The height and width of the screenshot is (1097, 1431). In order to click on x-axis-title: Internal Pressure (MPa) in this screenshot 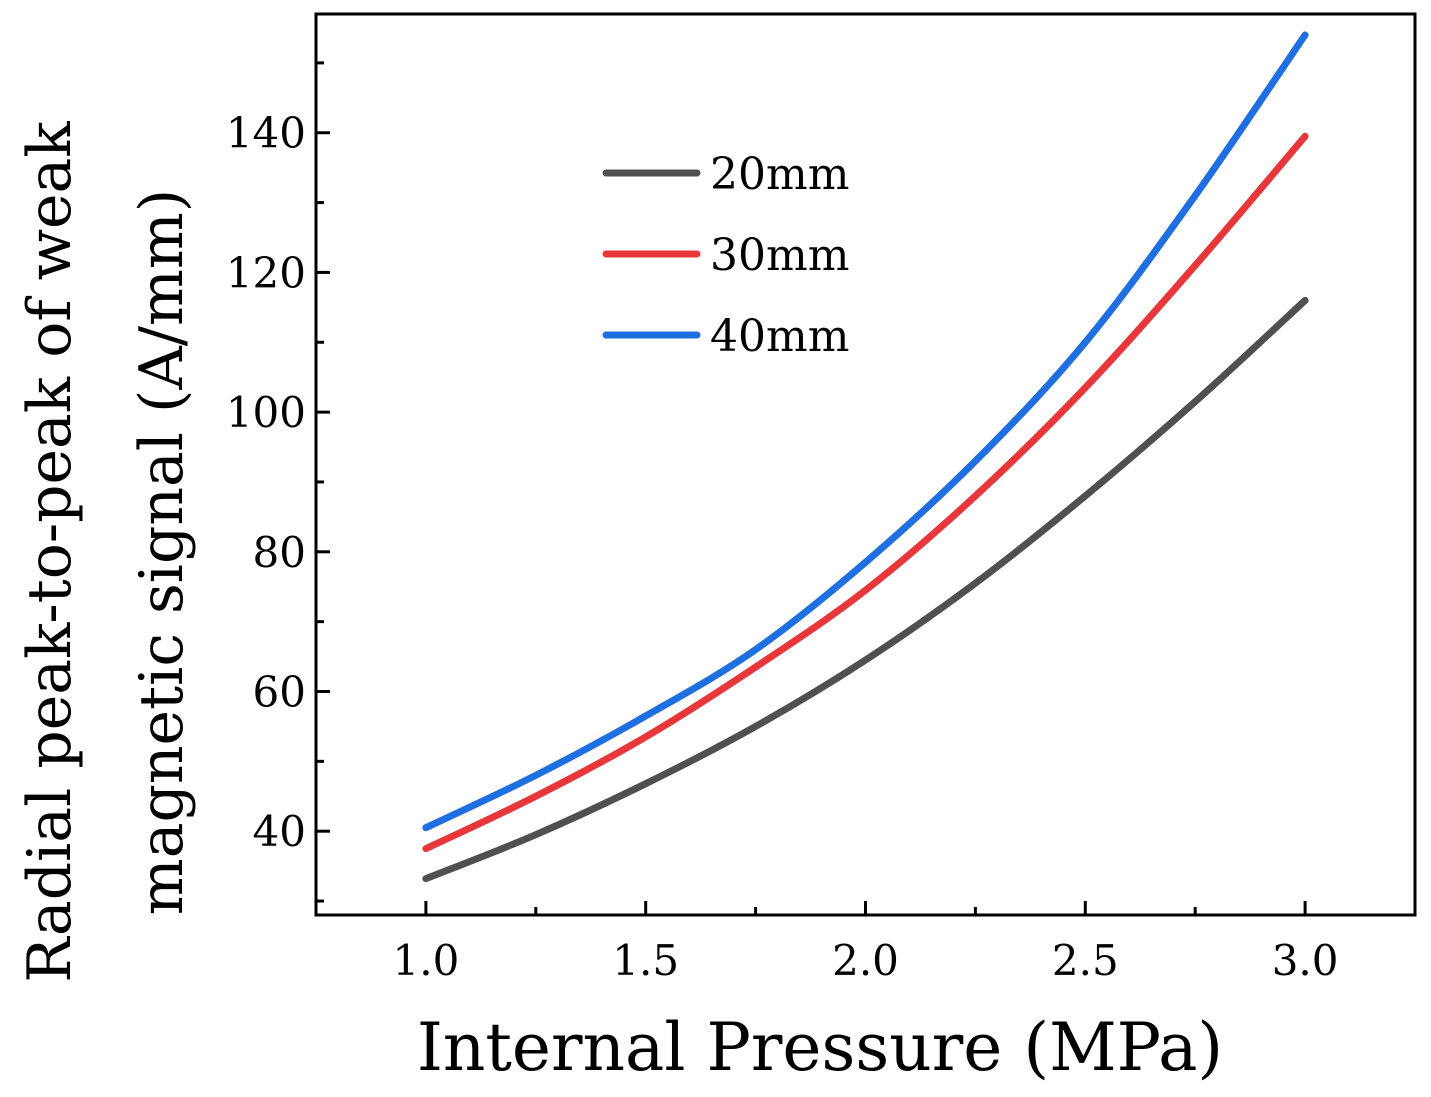, I will do `click(820, 1047)`.